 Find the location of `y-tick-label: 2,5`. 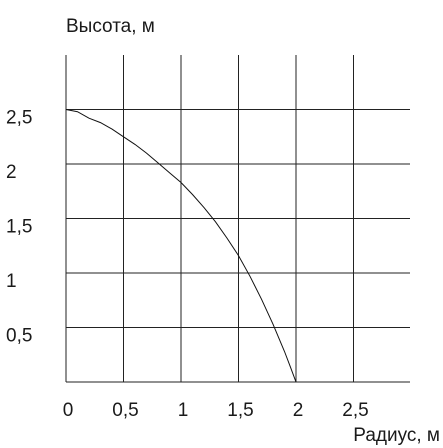

y-tick-label: 2,5 is located at coordinates (19, 118).